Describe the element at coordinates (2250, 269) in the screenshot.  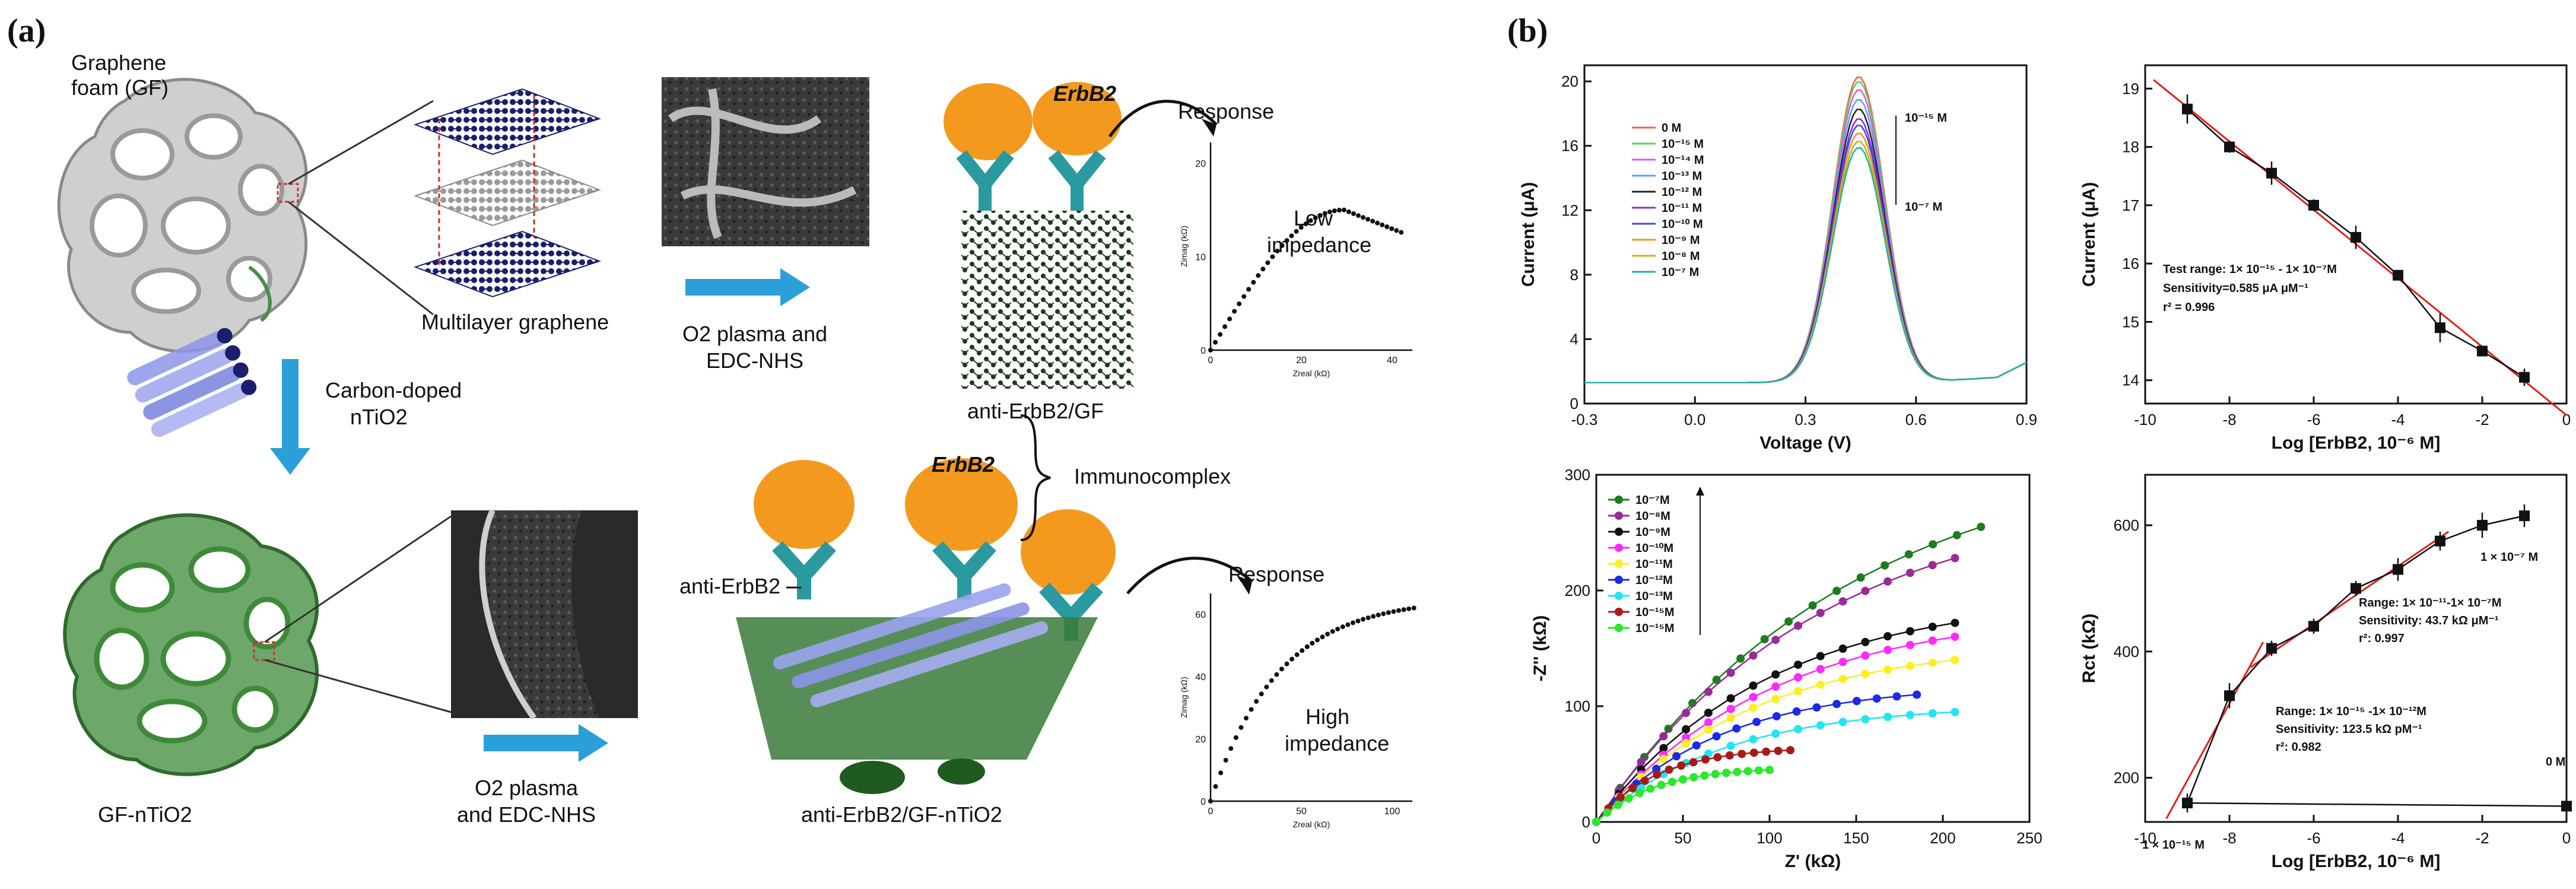
I see `calibration-annotation: Test range: 1× 10⁻¹⁵ - 1× 10⁻⁷M` at that location.